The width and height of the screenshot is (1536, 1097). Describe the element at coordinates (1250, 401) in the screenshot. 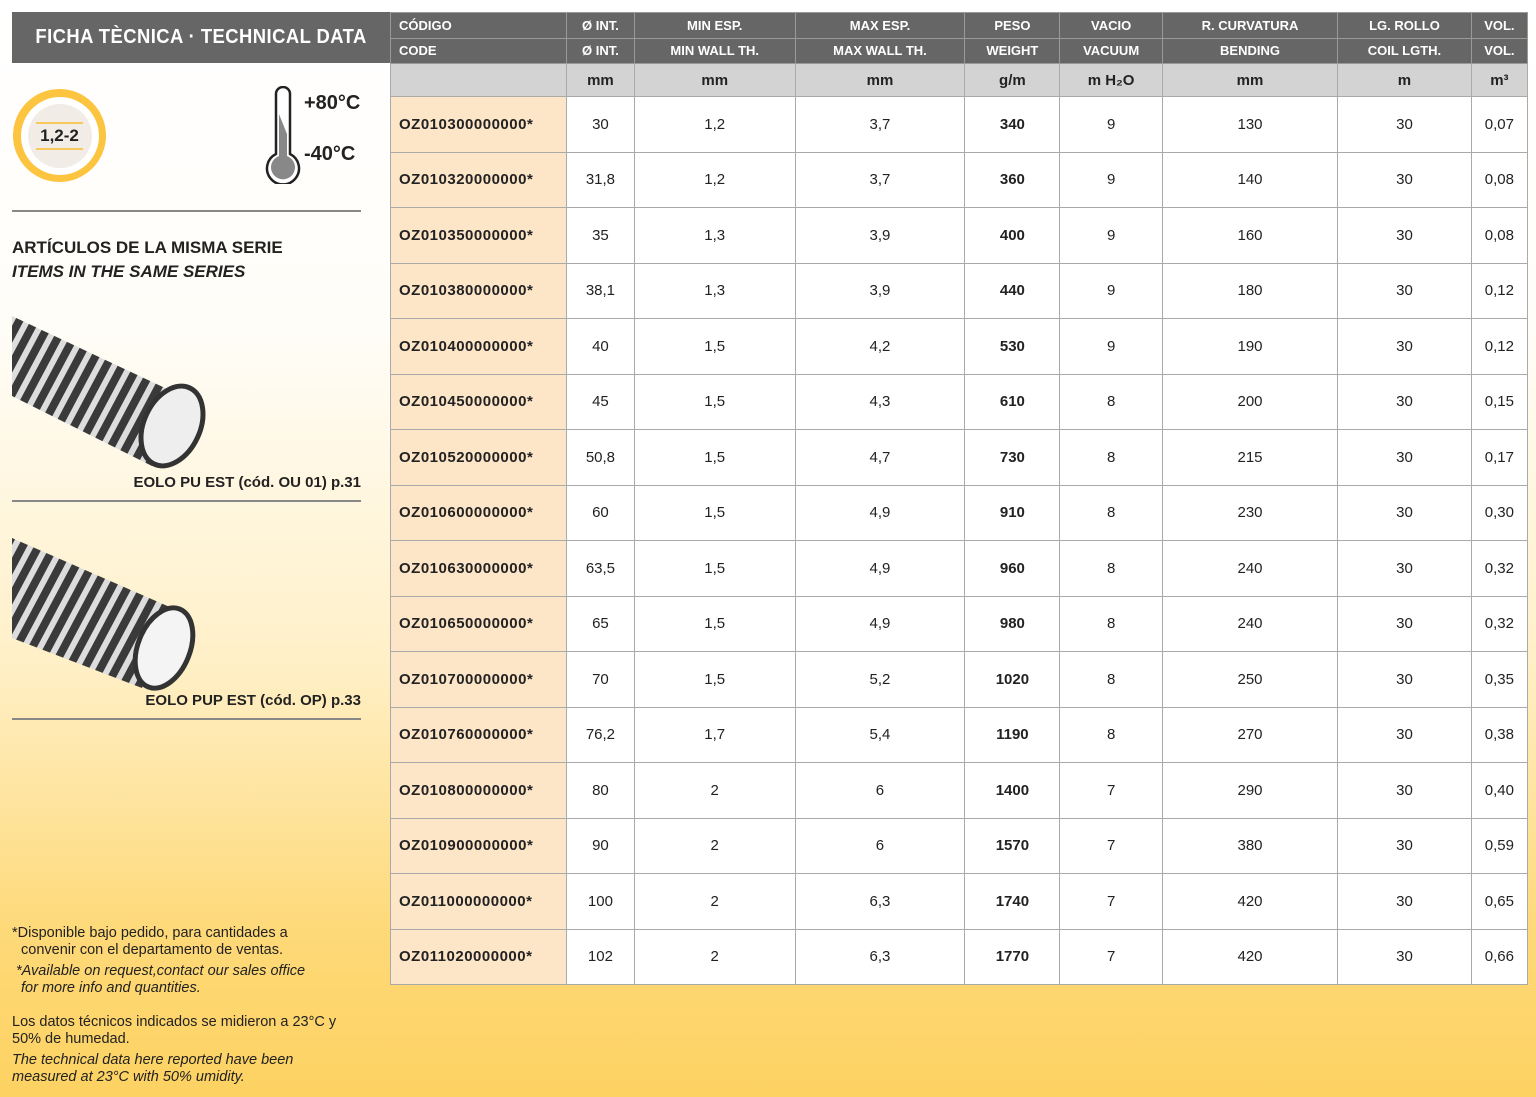

I see `data-cell: 200` at that location.